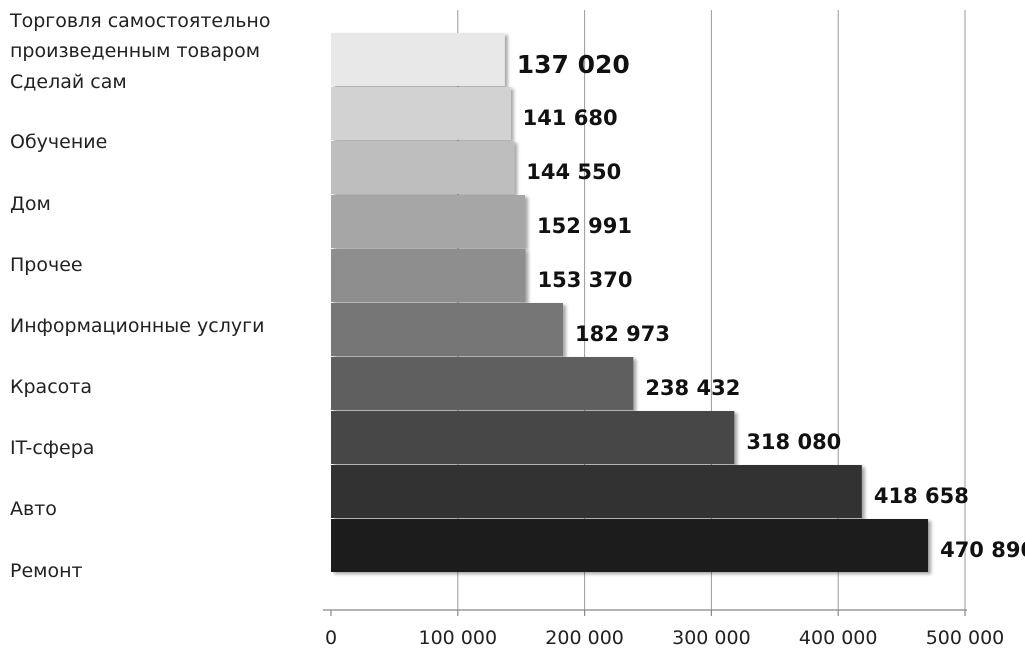  I want to click on data-label: 137 020, so click(573, 64).